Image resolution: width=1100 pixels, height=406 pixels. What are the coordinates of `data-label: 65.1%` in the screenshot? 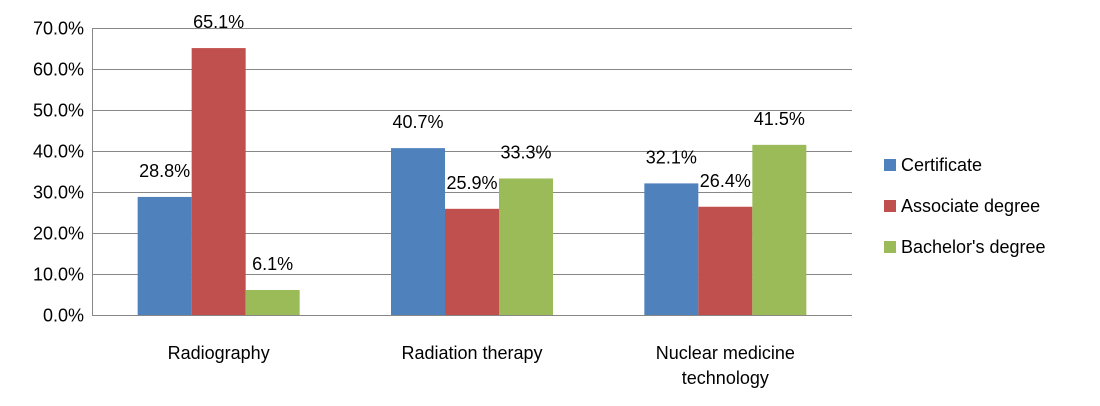 It's located at (218, 22).